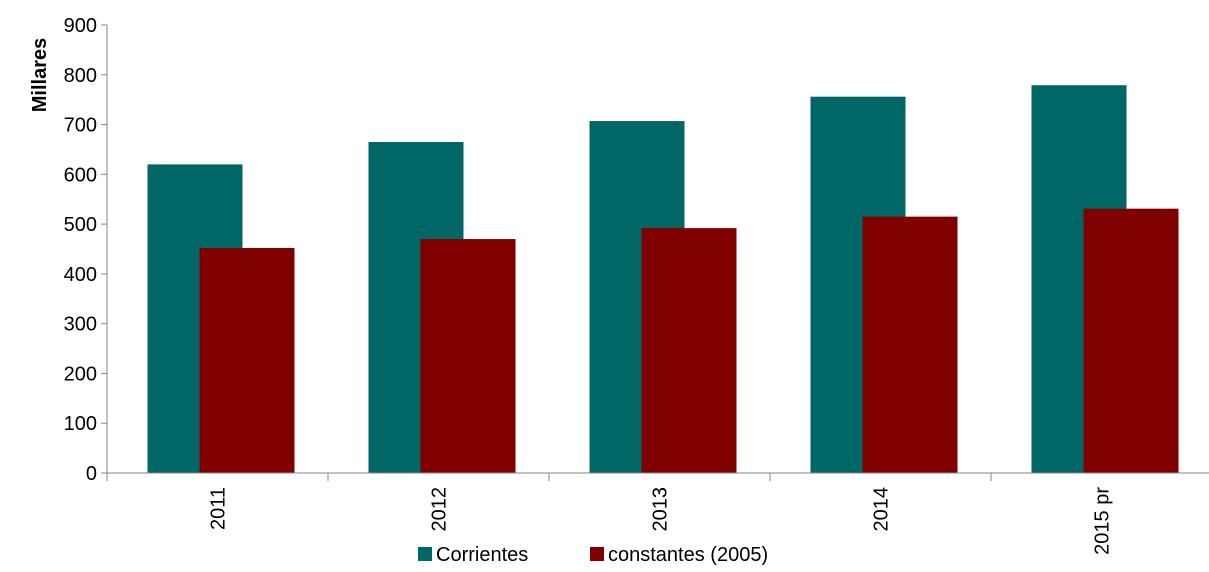 This screenshot has width=1209, height=572. I want to click on legend: Corrientes constantes (2005), so click(593, 555).